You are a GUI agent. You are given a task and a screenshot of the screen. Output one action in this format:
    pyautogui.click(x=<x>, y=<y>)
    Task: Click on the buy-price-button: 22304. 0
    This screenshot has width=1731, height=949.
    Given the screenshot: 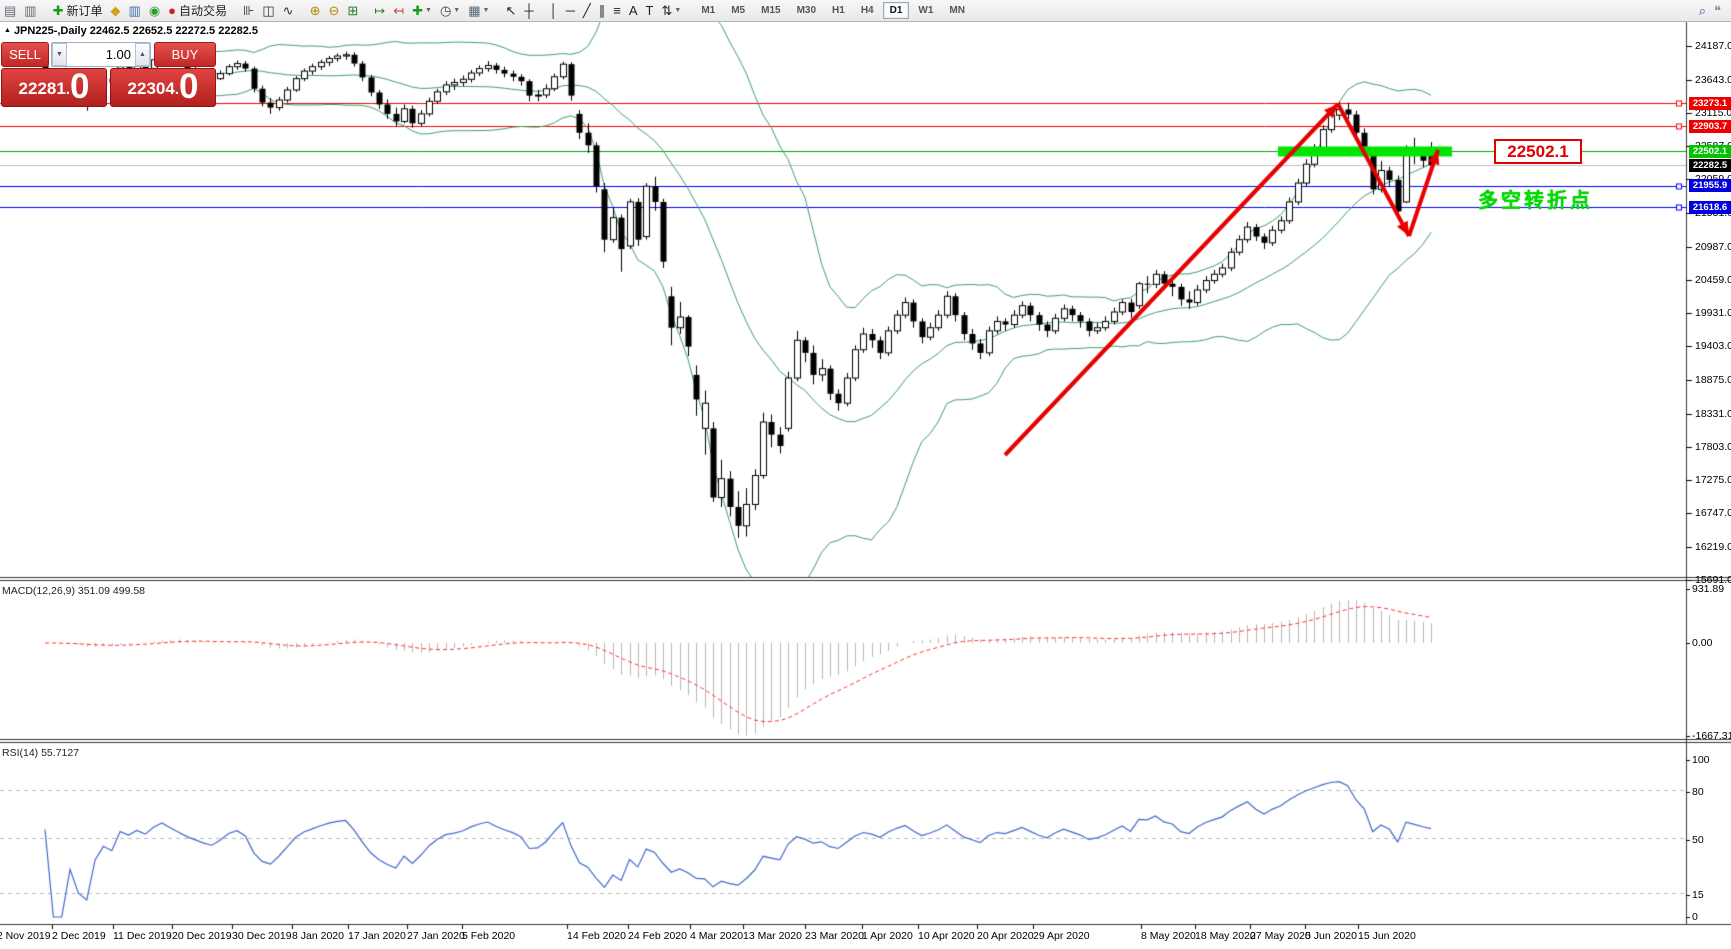 What is the action you would take?
    pyautogui.click(x=163, y=87)
    